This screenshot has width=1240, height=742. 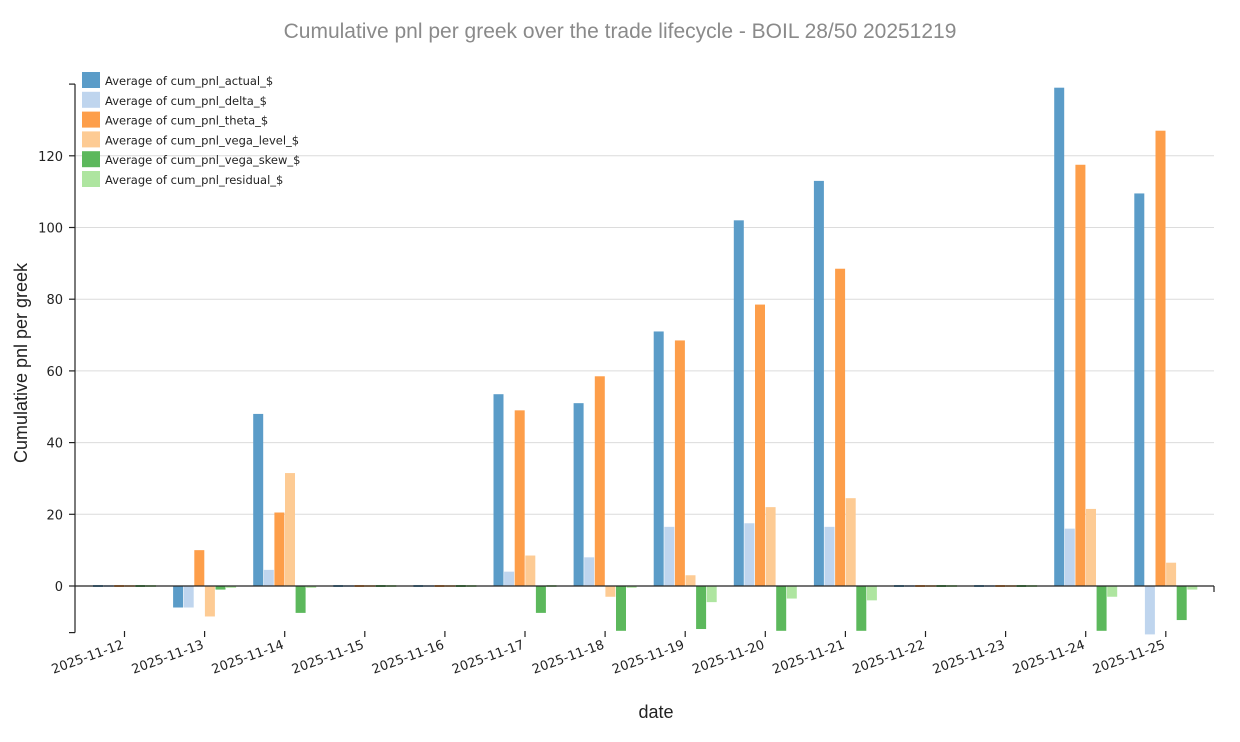 What do you see at coordinates (701, 608) in the screenshot?
I see `bar-2025-11-19-s4` at bounding box center [701, 608].